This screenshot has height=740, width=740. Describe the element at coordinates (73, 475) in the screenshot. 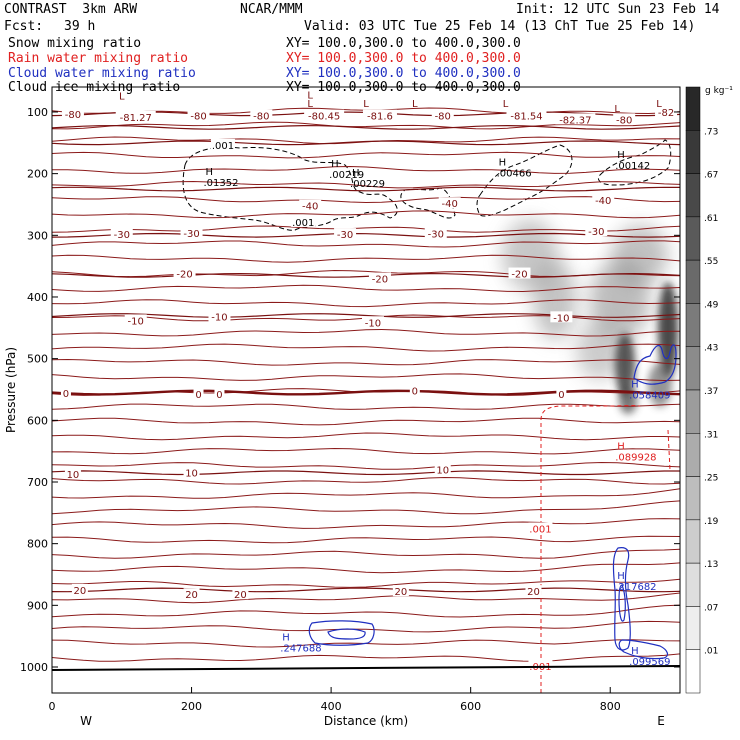

I see `temperature-label: 10` at that location.